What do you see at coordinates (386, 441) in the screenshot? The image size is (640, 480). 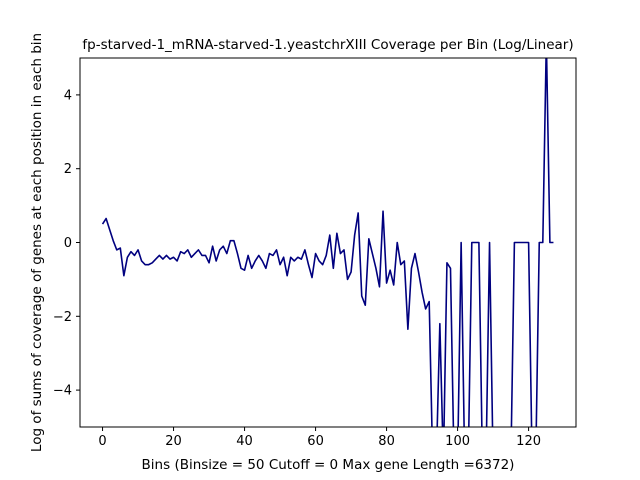 I see `x-tick-label: 80` at bounding box center [386, 441].